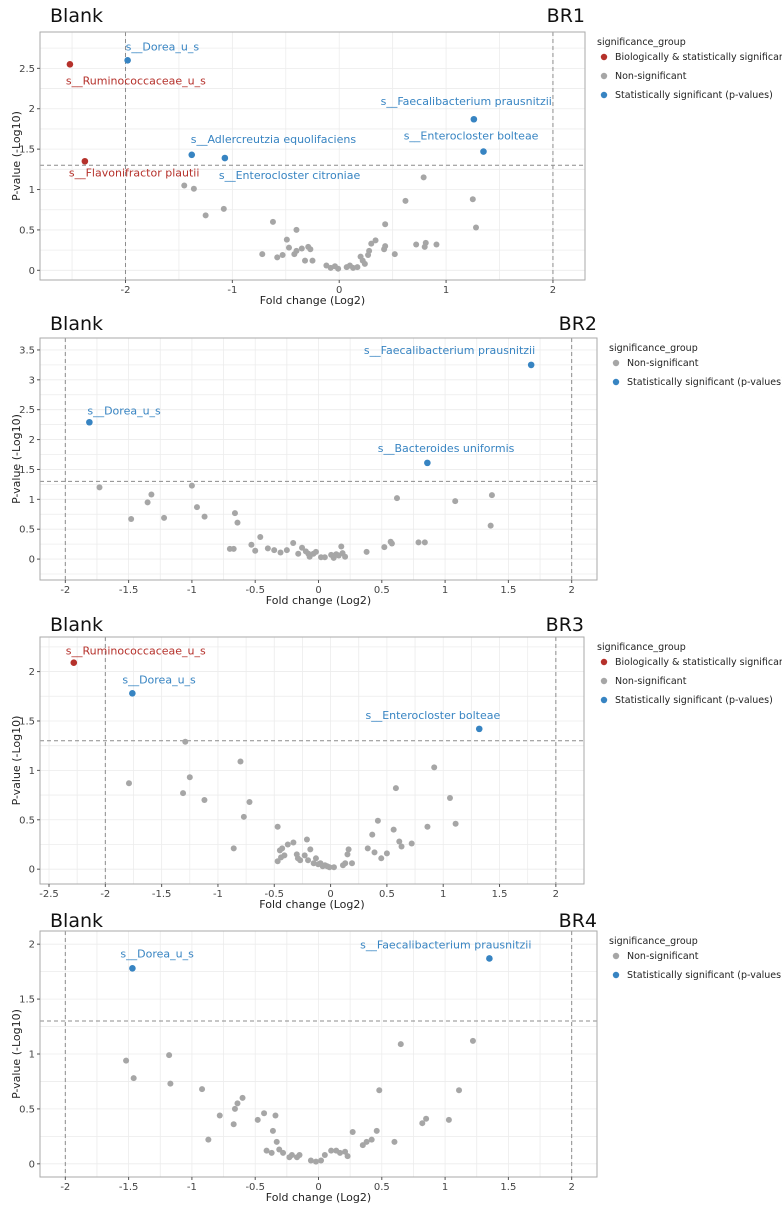 Image resolution: width=782 pixels, height=1216 pixels. I want to click on x-tick-label: -1.5, so click(129, 1187).